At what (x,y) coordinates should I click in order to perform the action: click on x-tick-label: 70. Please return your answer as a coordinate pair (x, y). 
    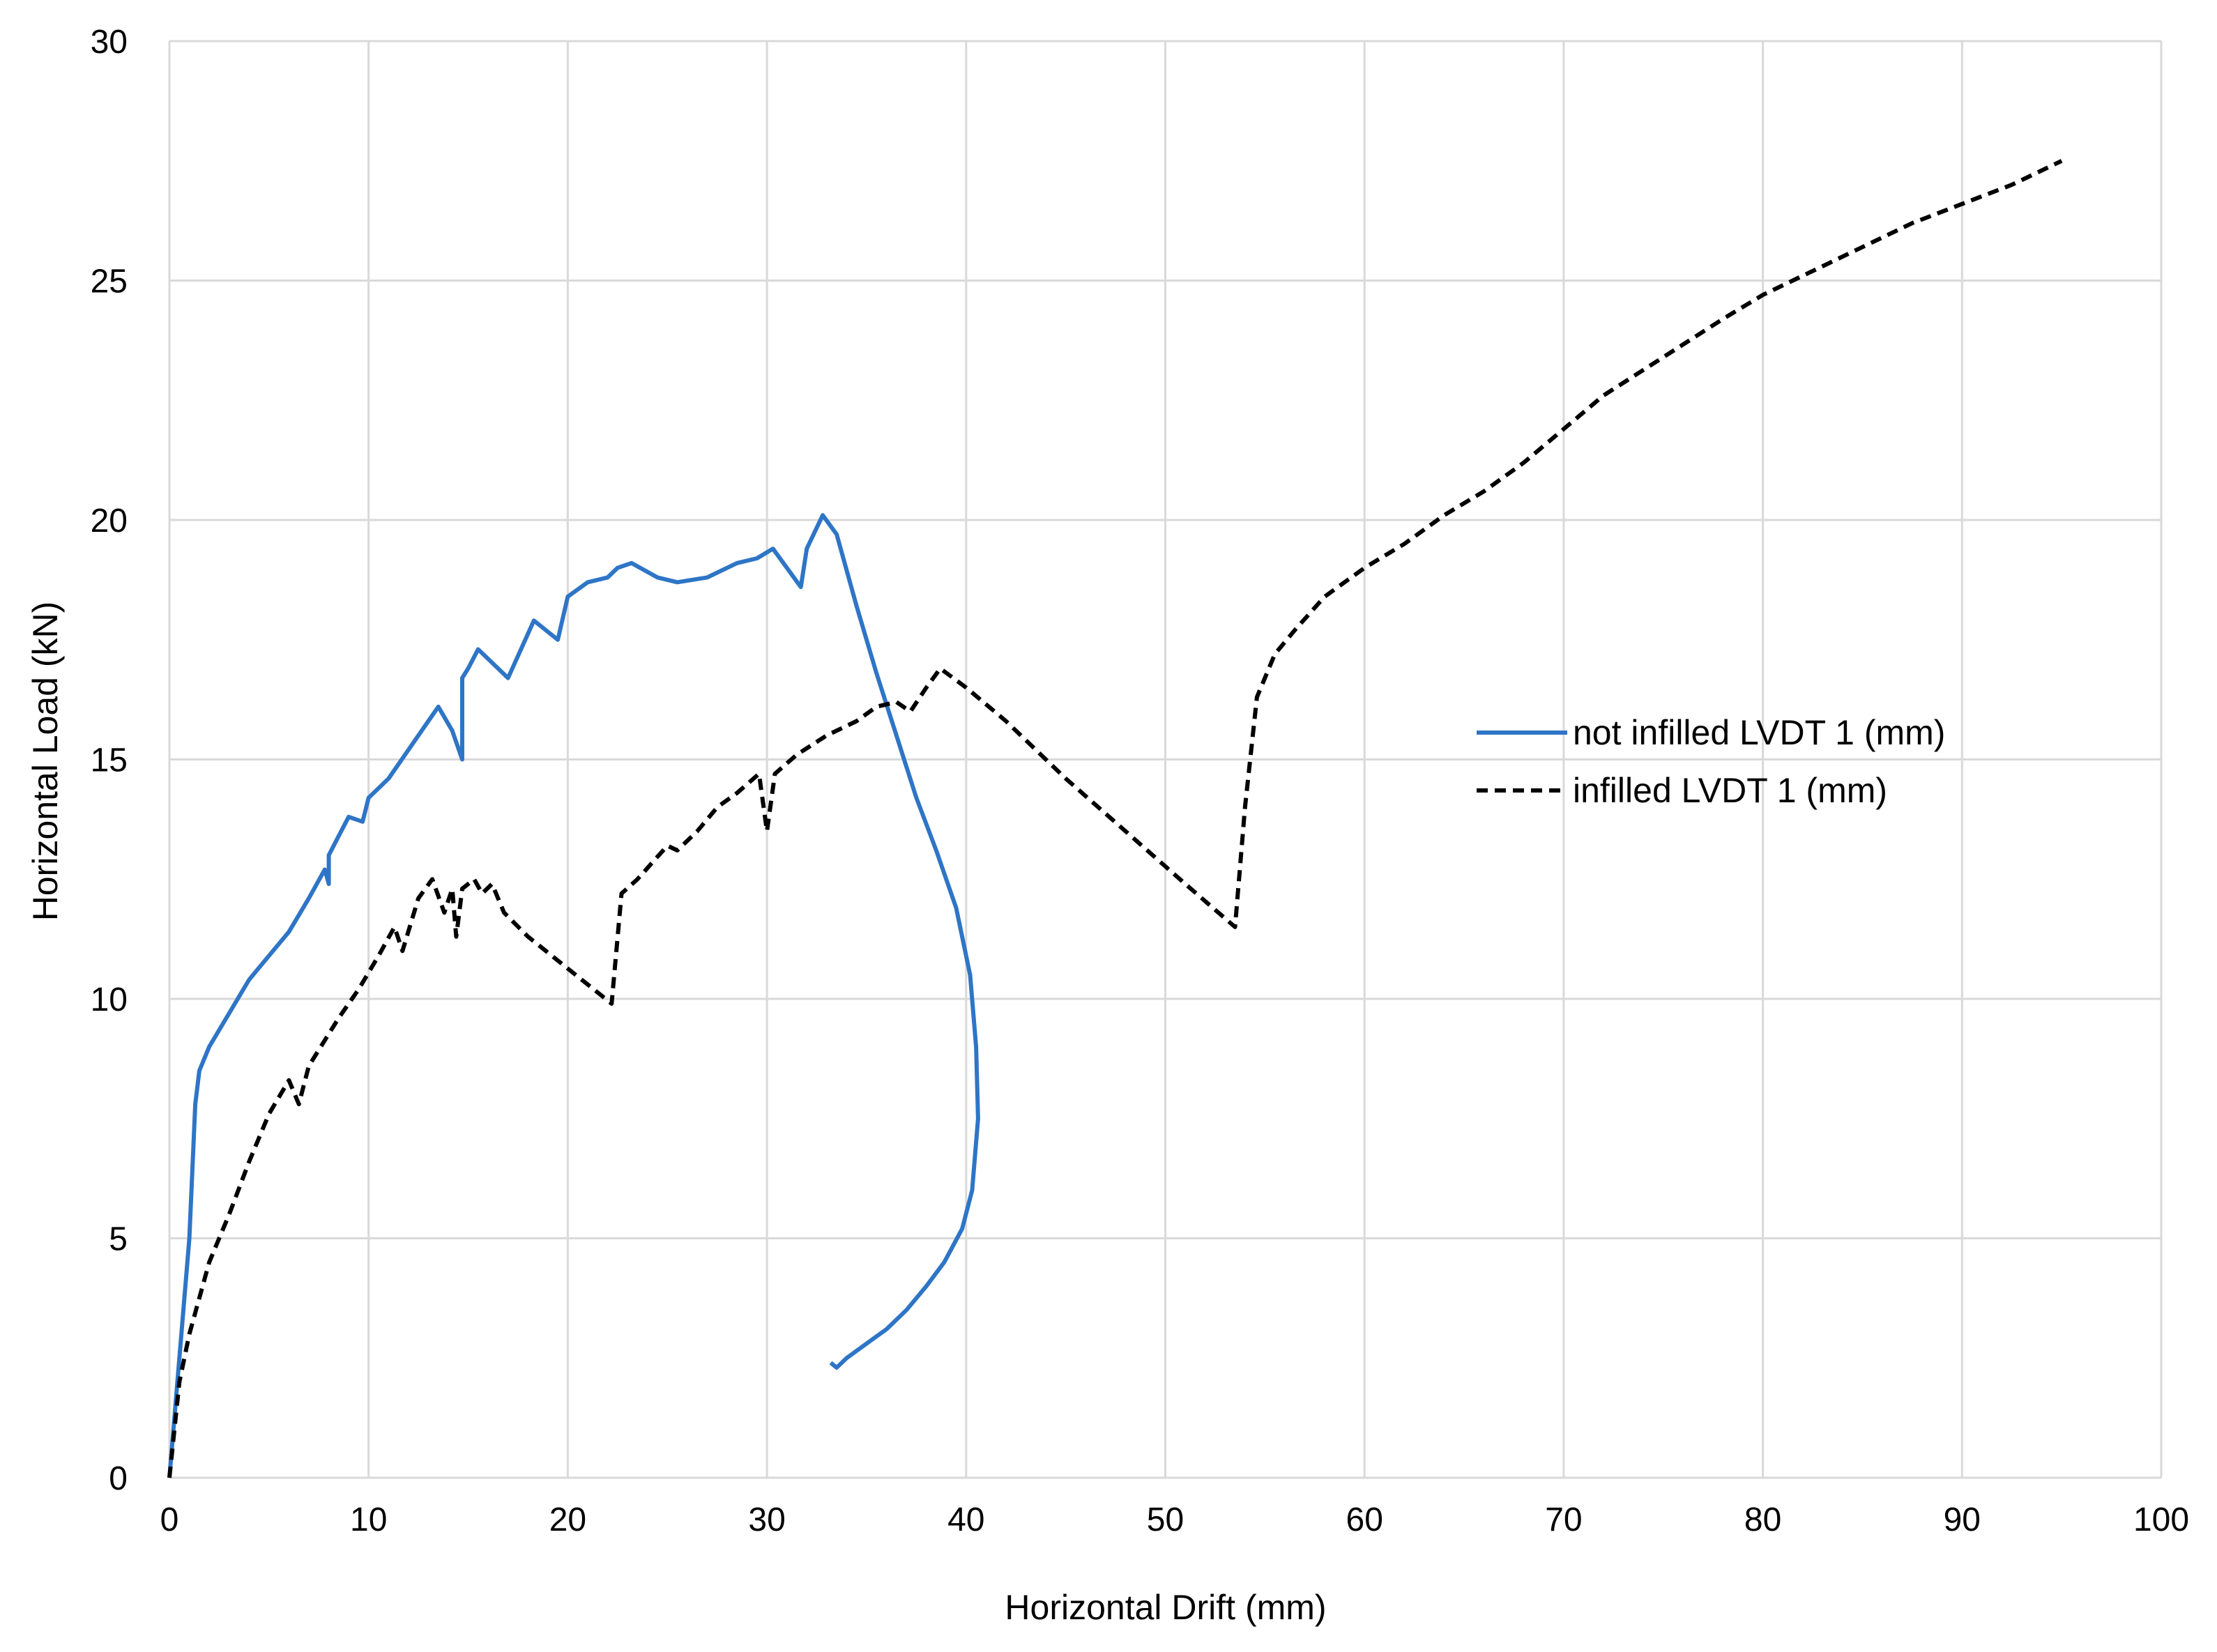
    Looking at the image, I should click on (1563, 1519).